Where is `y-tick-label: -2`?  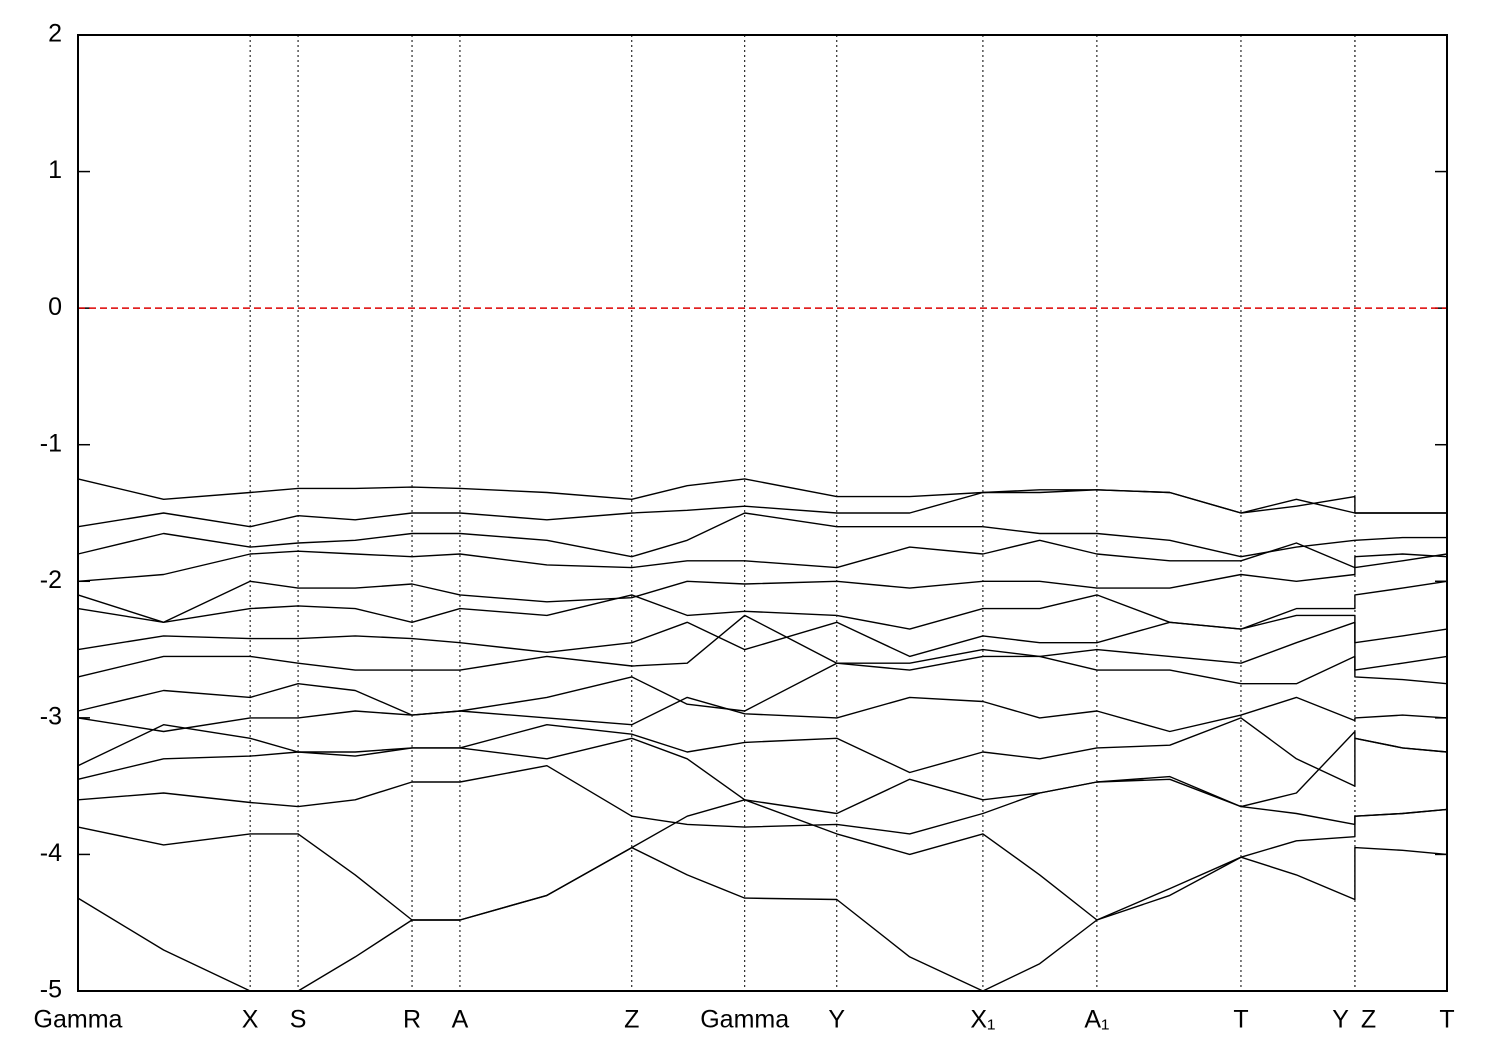 y-tick-label: -2 is located at coordinates (51, 580).